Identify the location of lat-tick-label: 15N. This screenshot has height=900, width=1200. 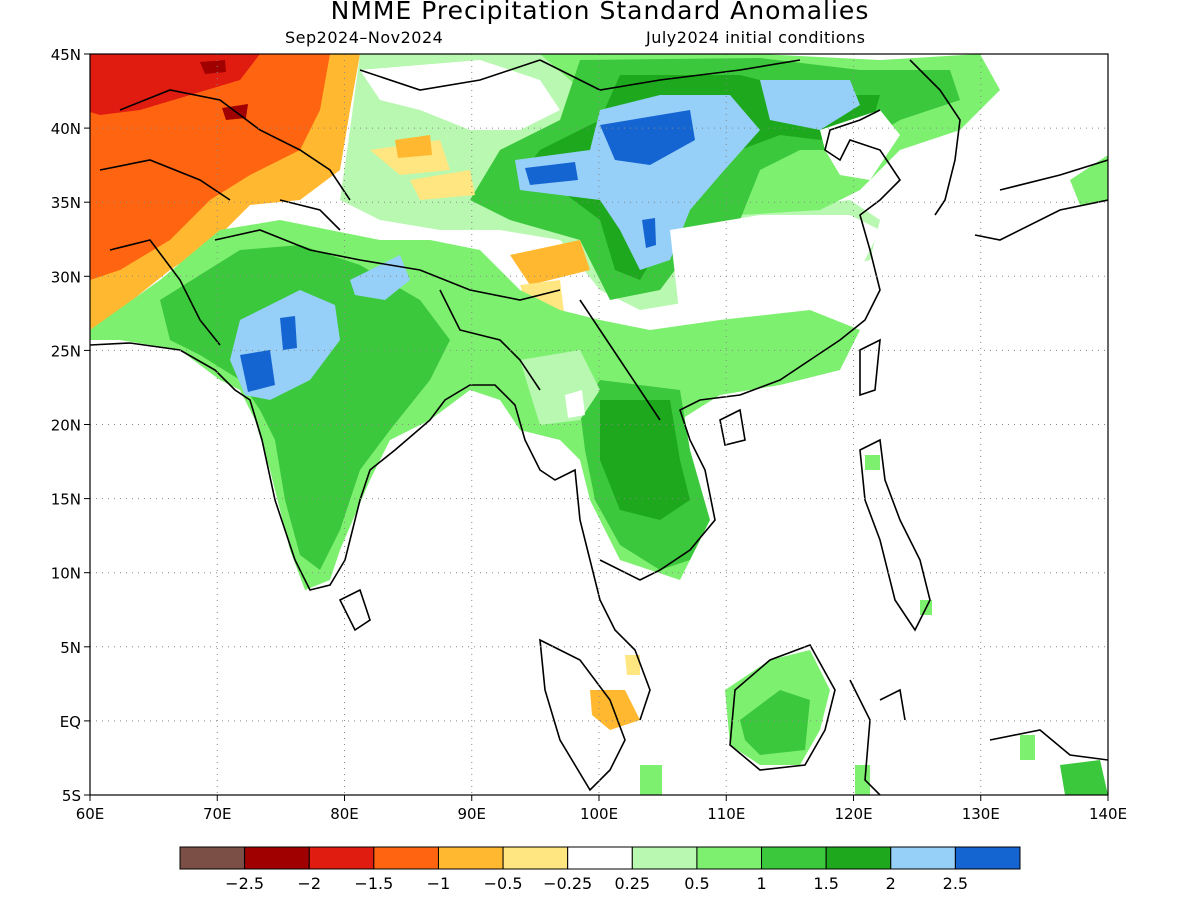
(66, 500).